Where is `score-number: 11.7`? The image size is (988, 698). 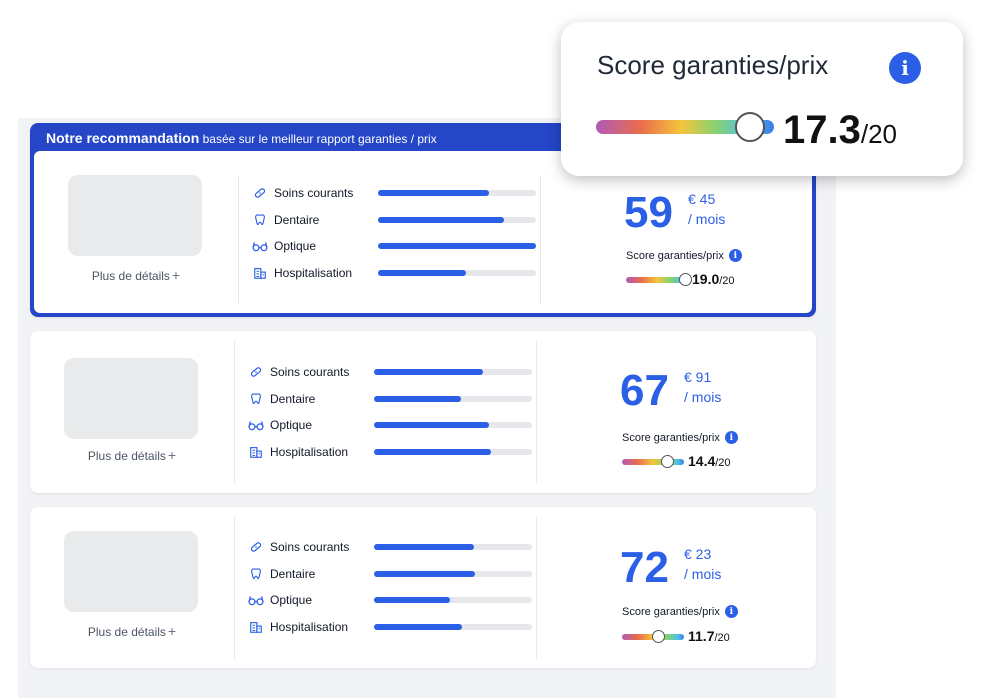 score-number: 11.7 is located at coordinates (701, 636).